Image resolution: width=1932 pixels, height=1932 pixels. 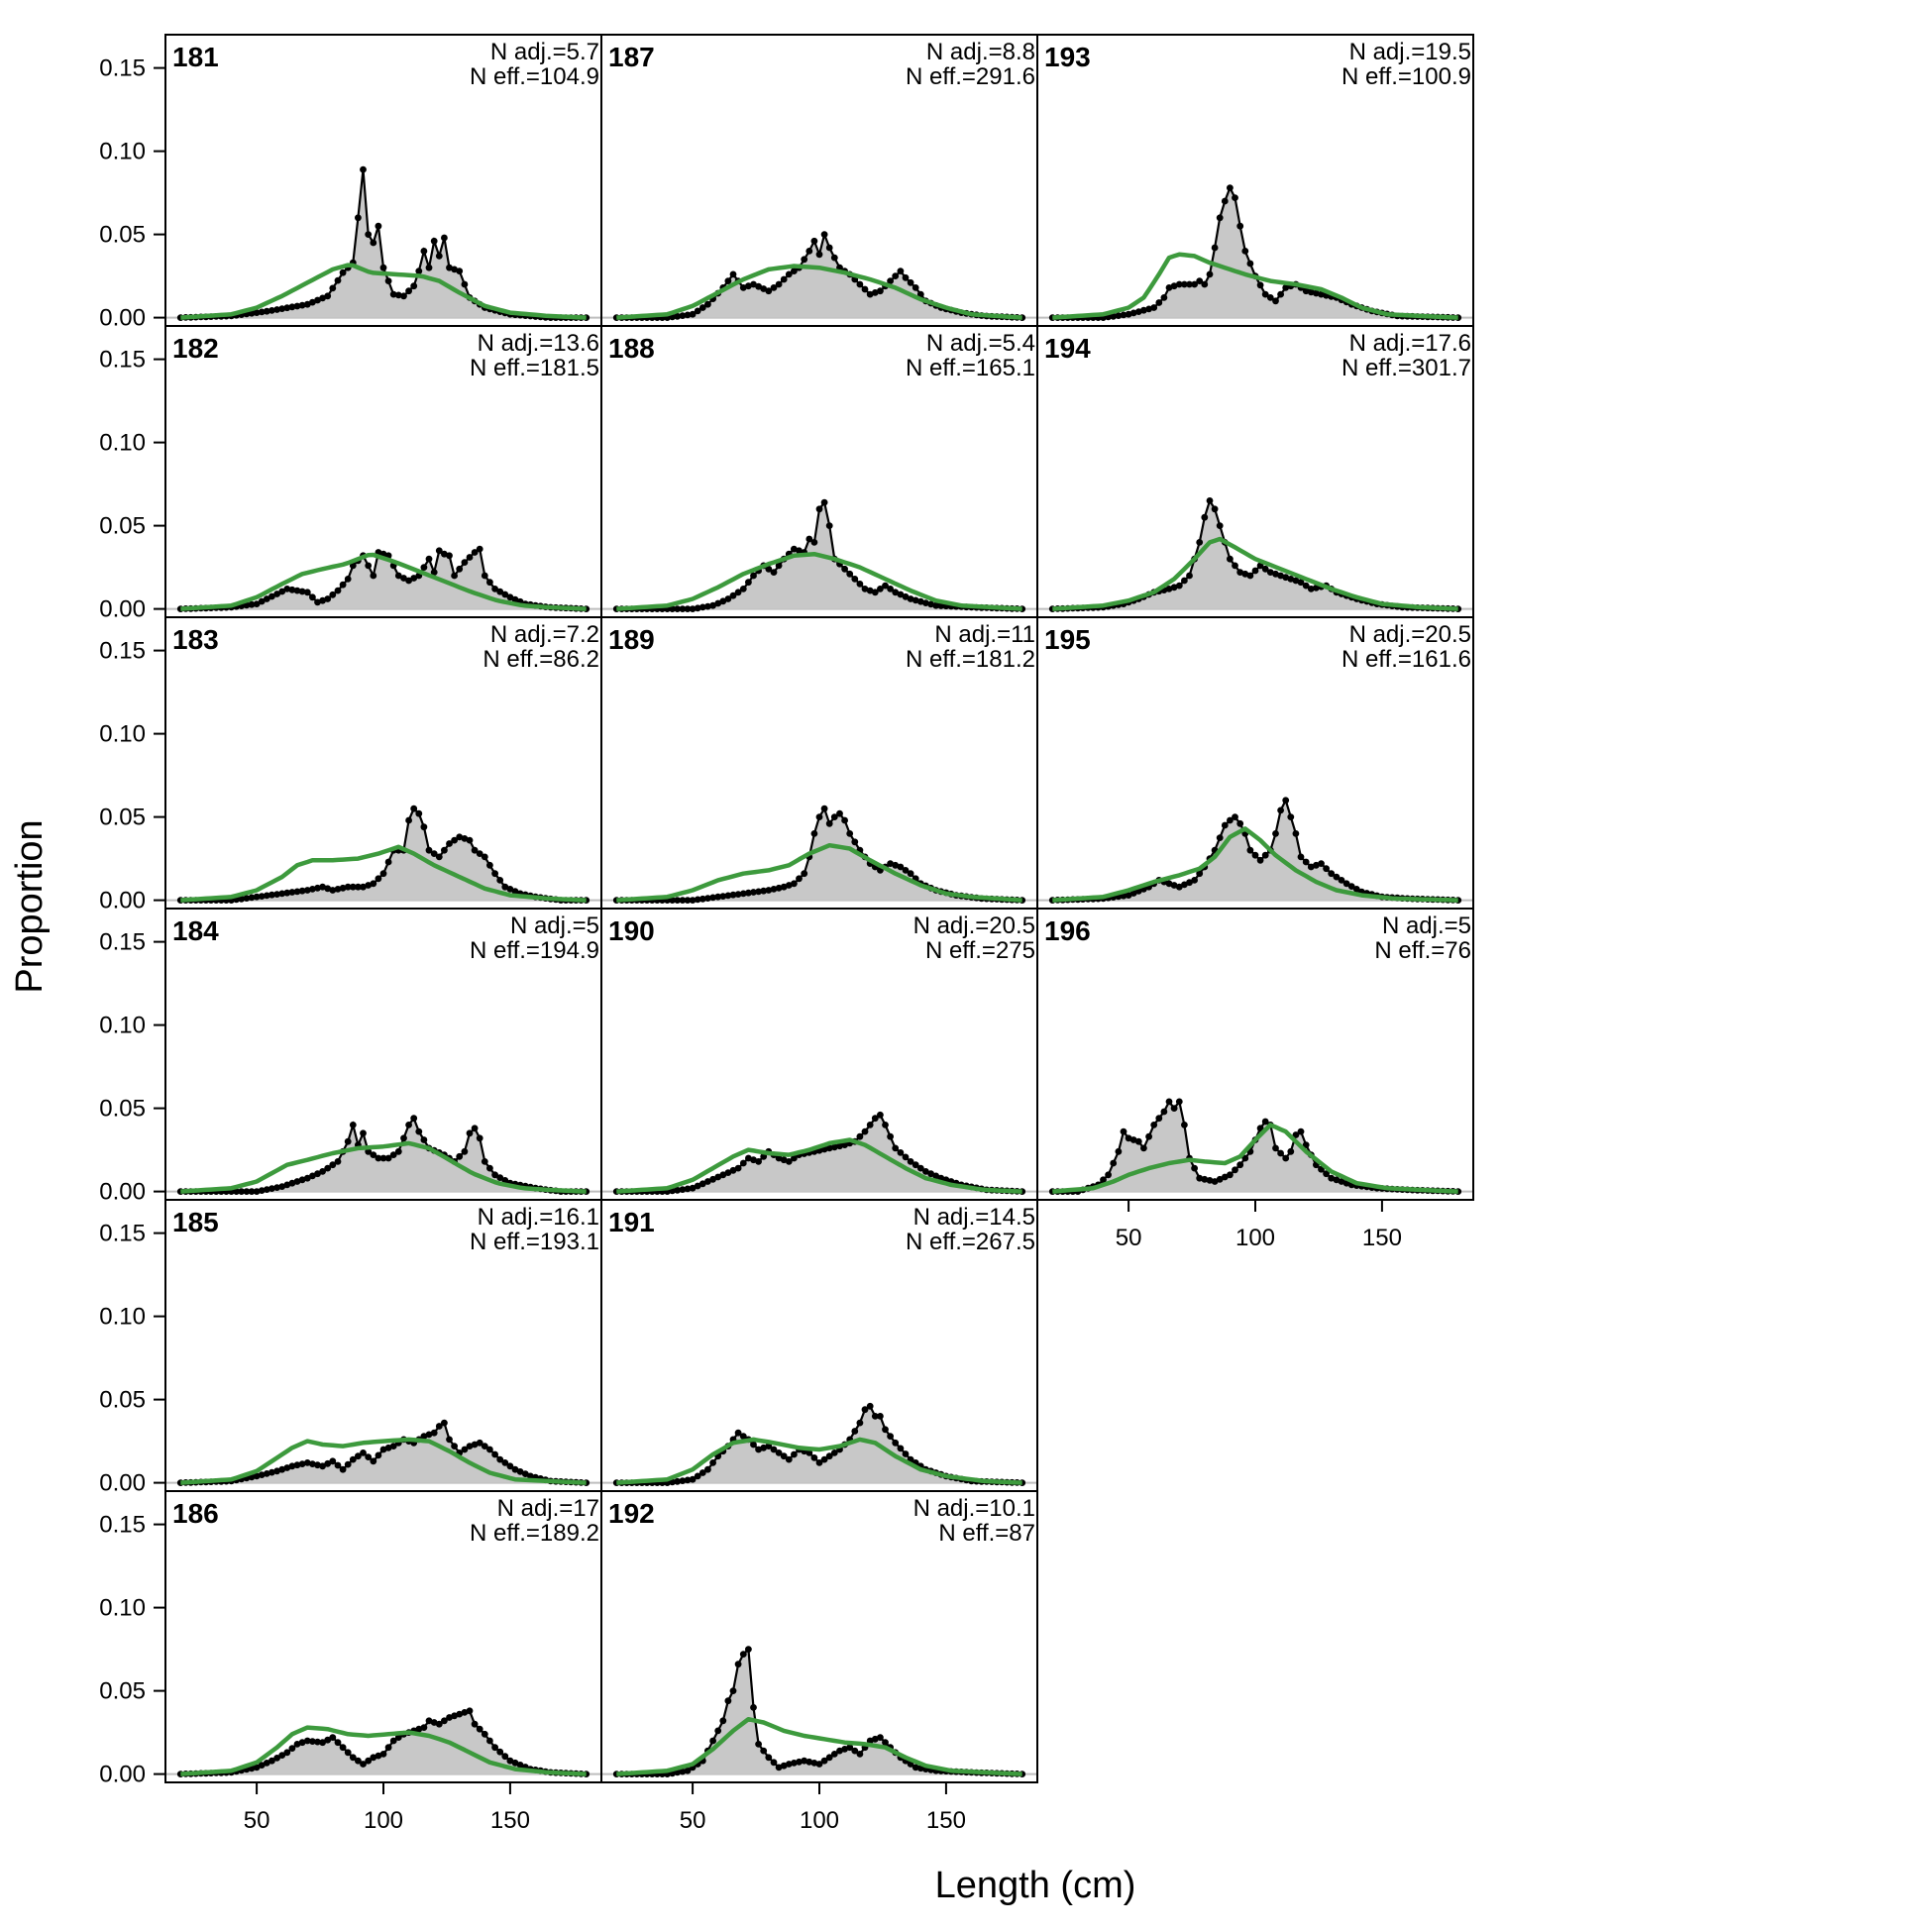 I want to click on panel-183: 183 N adj.=7.2N eff.=86.2 0.00 0.05 0.10 0.15, so click(x=350, y=765).